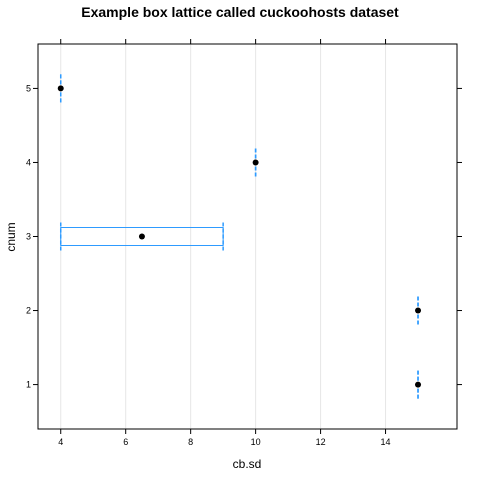  Describe the element at coordinates (11, 236) in the screenshot. I see `y-axis-label: cnum` at that location.